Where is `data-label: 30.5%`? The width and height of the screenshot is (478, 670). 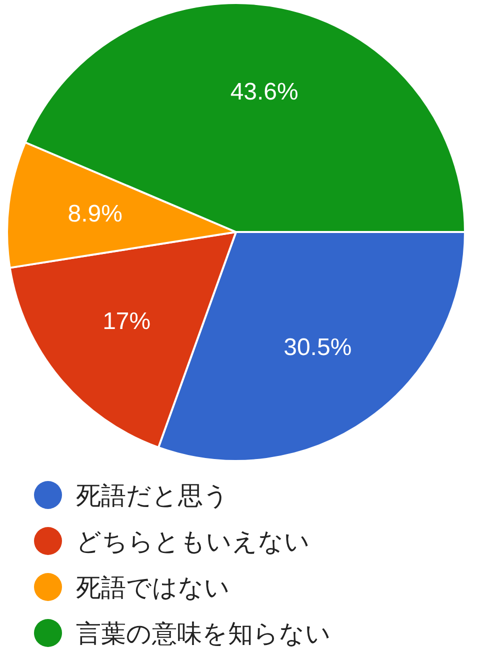 data-label: 30.5% is located at coordinates (318, 347).